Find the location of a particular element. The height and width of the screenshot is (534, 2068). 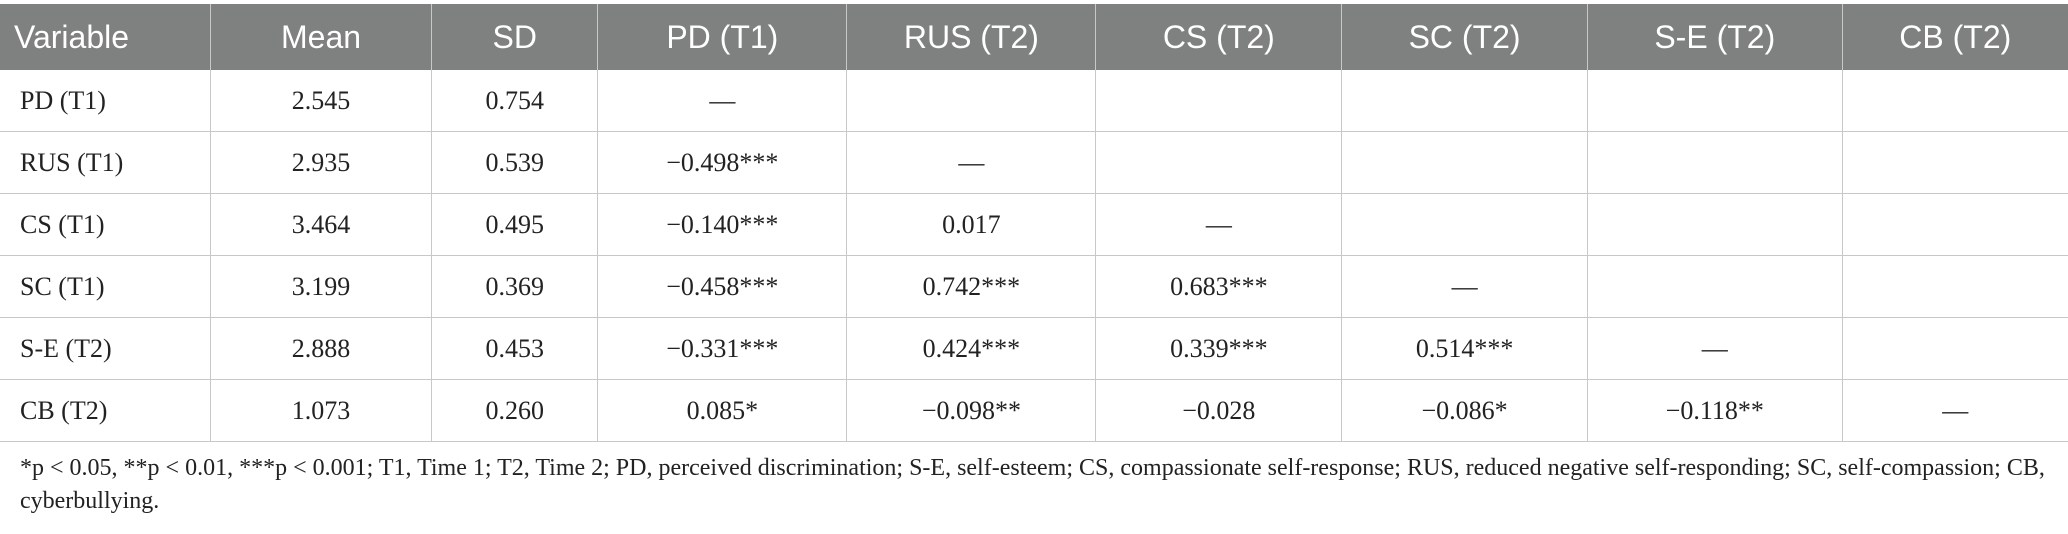

table-row: PD (T1) 2.545 0.754— is located at coordinates (1034, 101).